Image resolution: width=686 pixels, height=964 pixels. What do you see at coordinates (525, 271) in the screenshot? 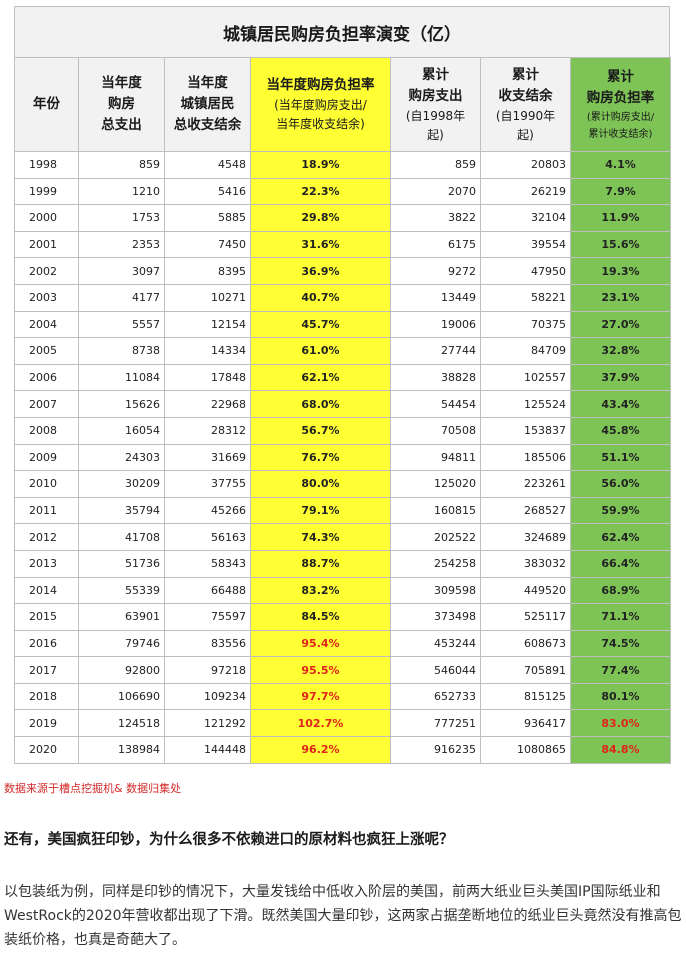
I see `cumulative-balance-cell: 47950` at bounding box center [525, 271].